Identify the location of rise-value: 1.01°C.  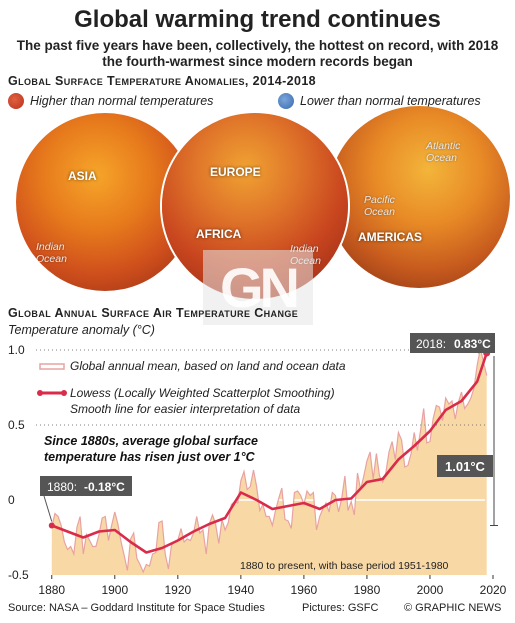
(465, 466).